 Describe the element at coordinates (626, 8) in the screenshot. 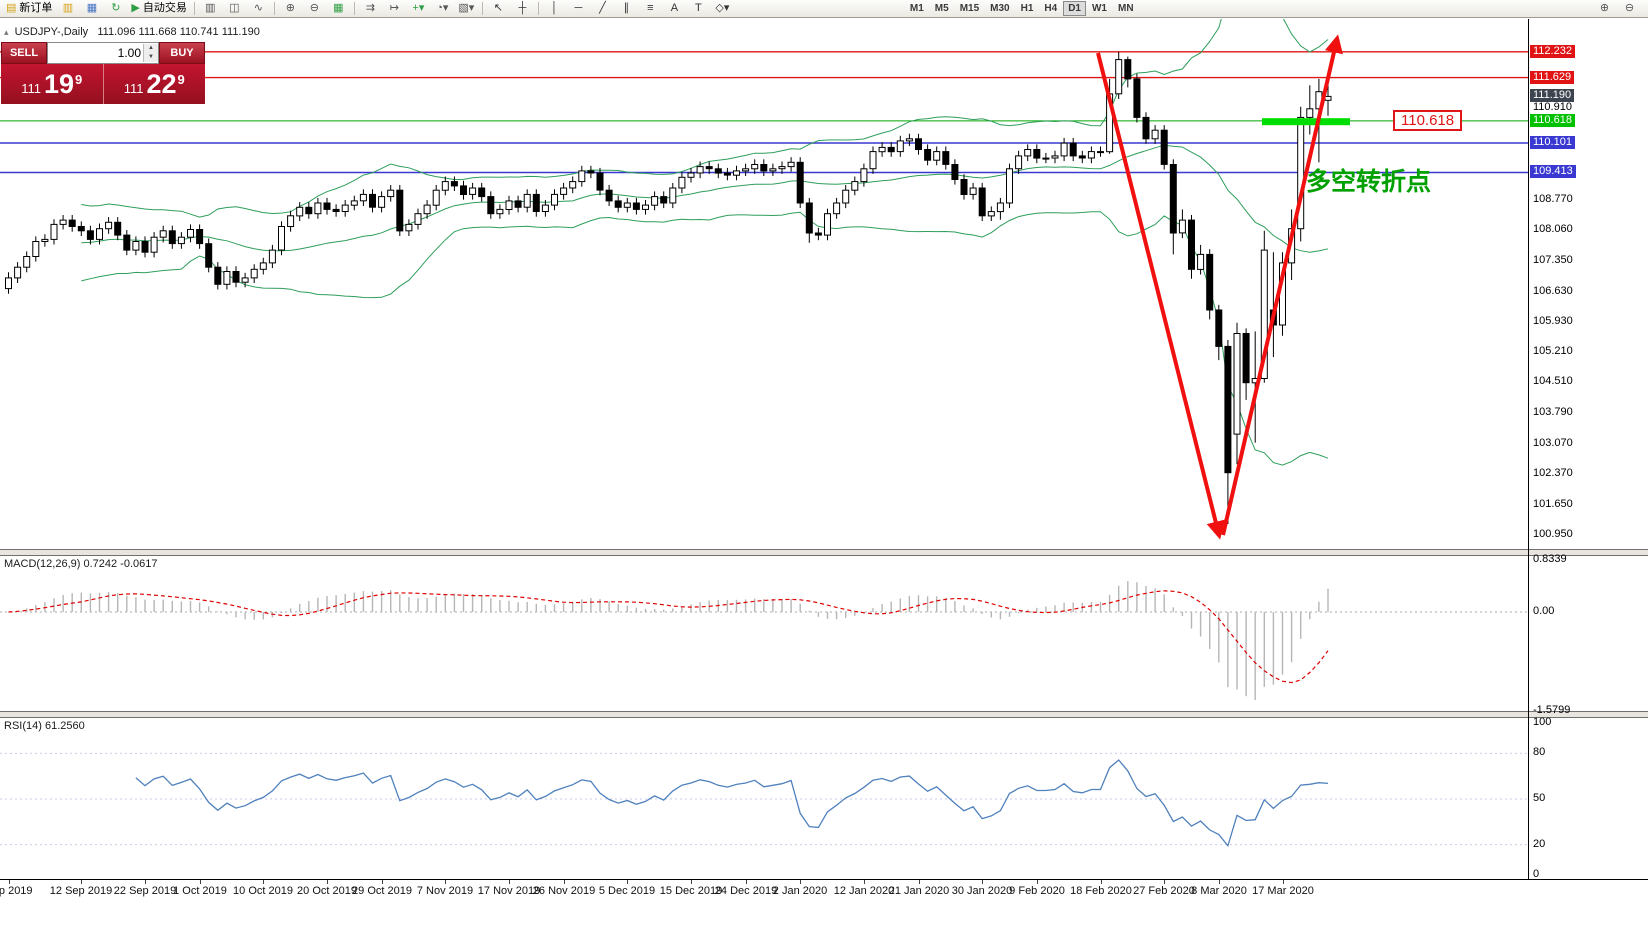

I see `channel-icon: ∥` at that location.